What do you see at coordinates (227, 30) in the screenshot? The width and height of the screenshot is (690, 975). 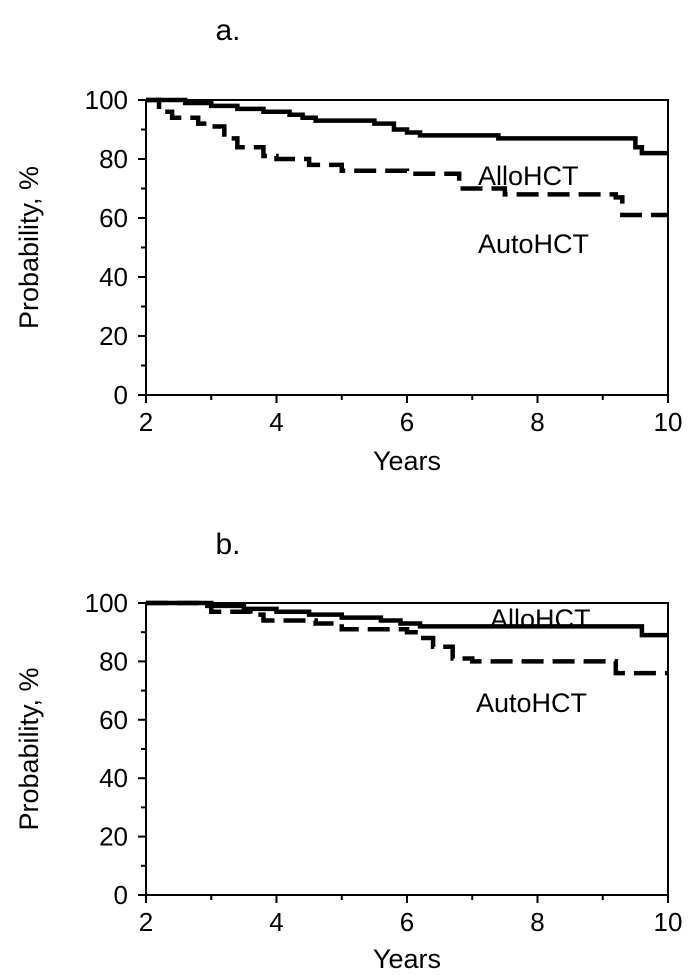 I see `panel-label: a.` at bounding box center [227, 30].